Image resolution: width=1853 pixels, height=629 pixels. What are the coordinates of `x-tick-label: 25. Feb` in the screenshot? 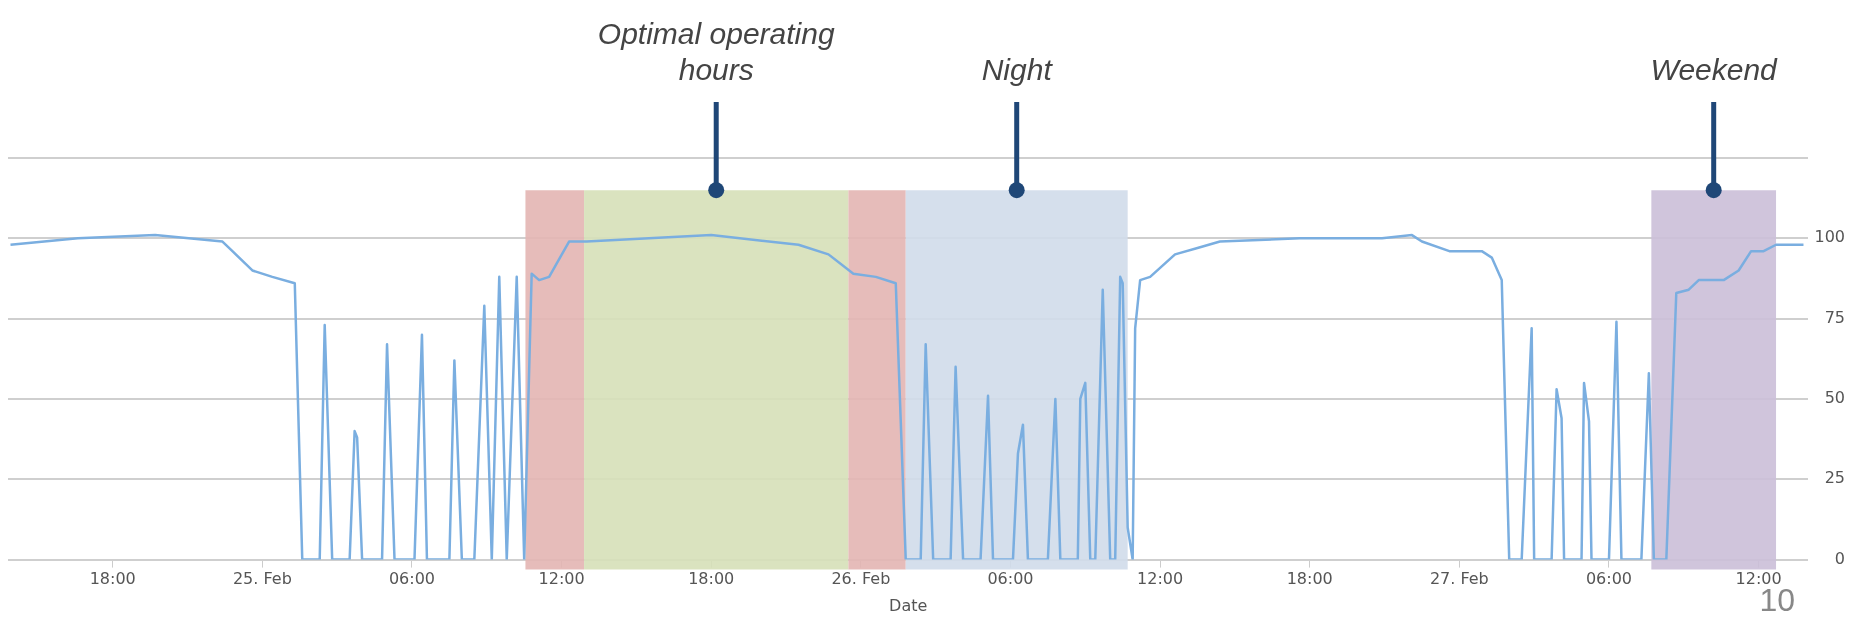 It's located at (262, 579).